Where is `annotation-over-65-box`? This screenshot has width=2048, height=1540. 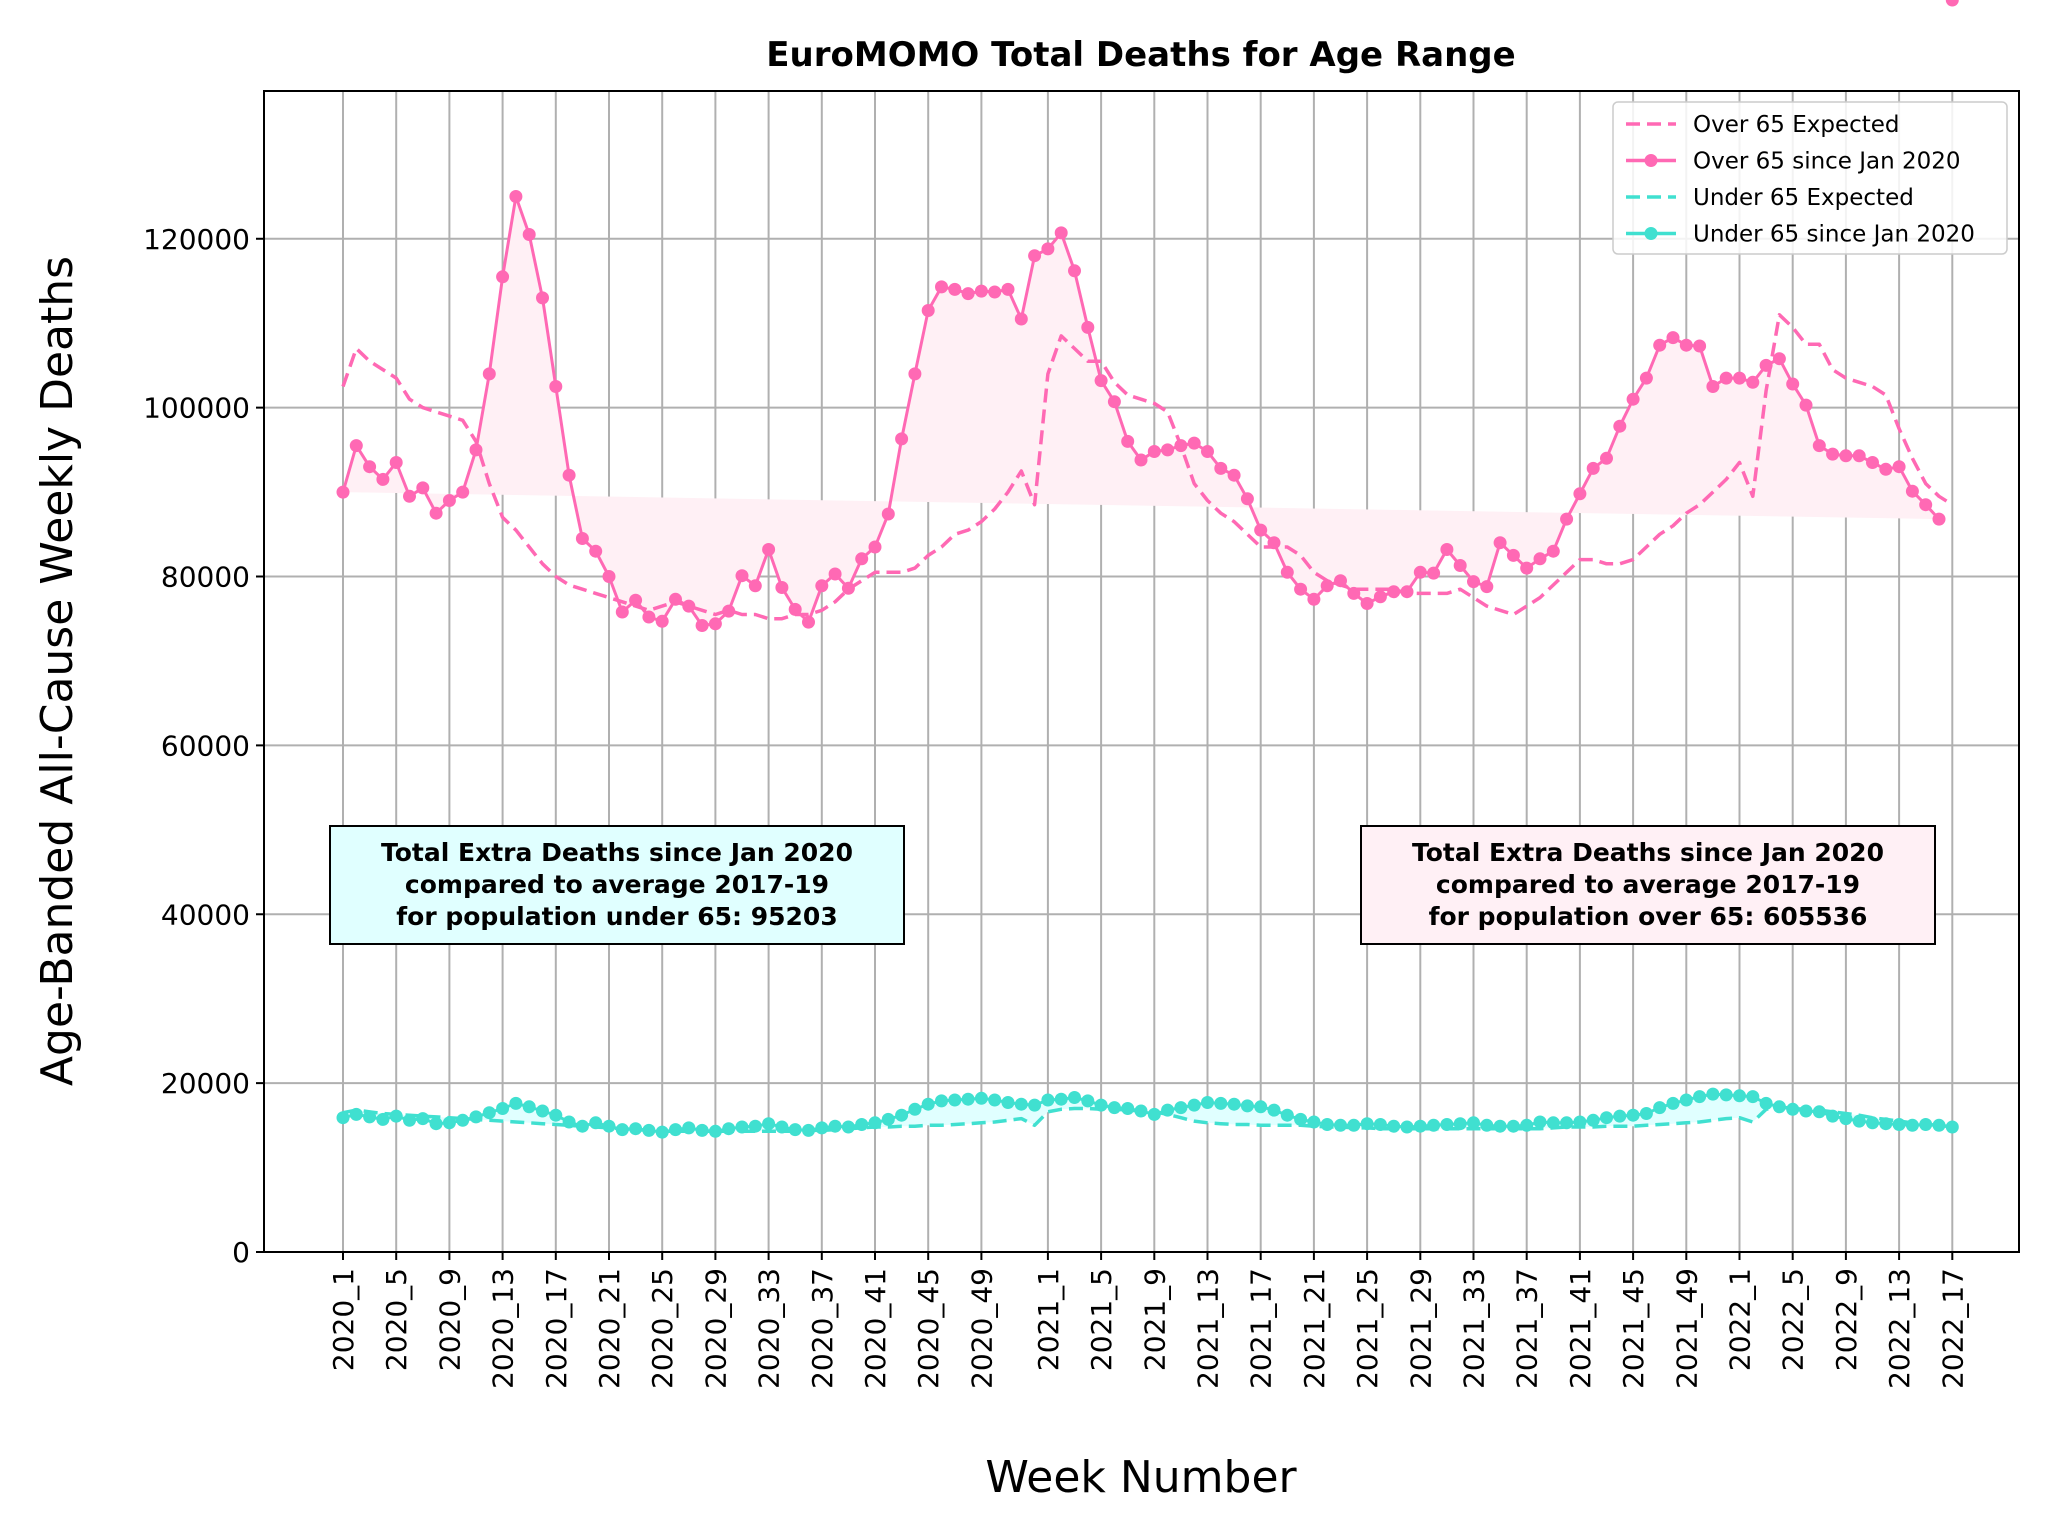
annotation-over-65-box is located at coordinates (1648, 885).